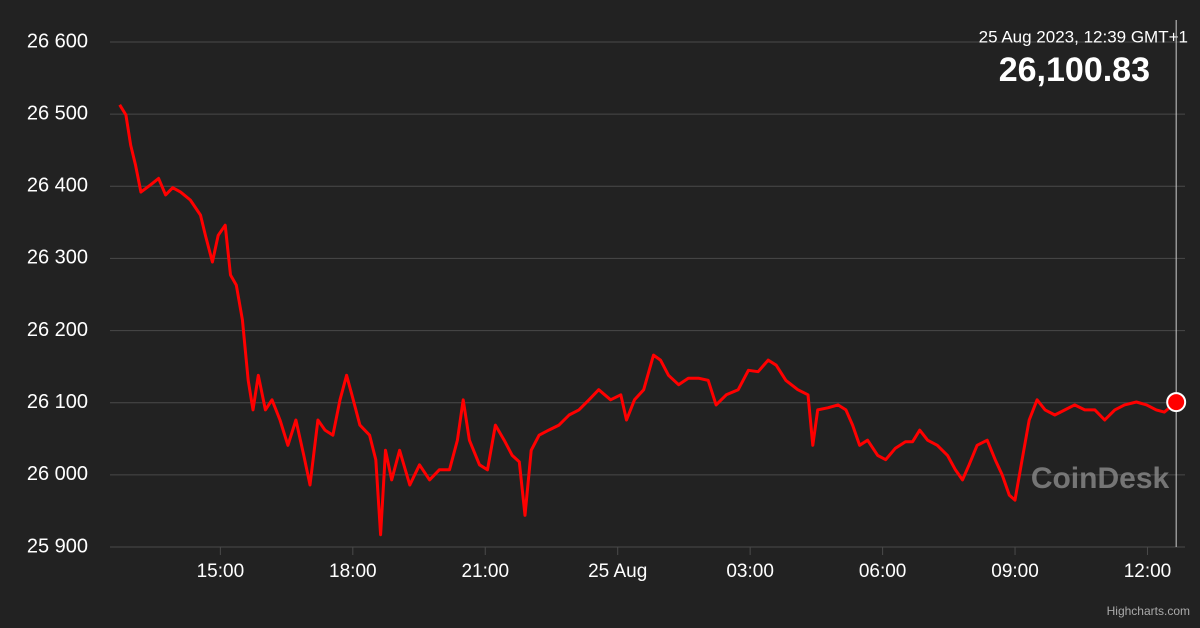  What do you see at coordinates (1148, 571) in the screenshot?
I see `x-tick-label: 12:00` at bounding box center [1148, 571].